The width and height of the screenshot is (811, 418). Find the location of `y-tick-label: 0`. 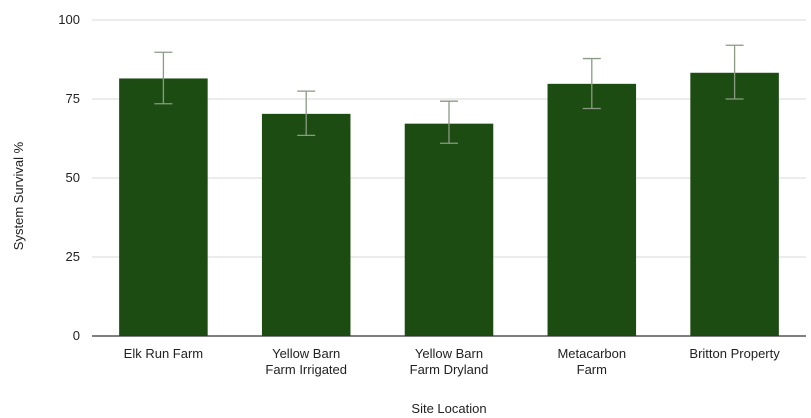

y-tick-label: 0 is located at coordinates (76, 335).